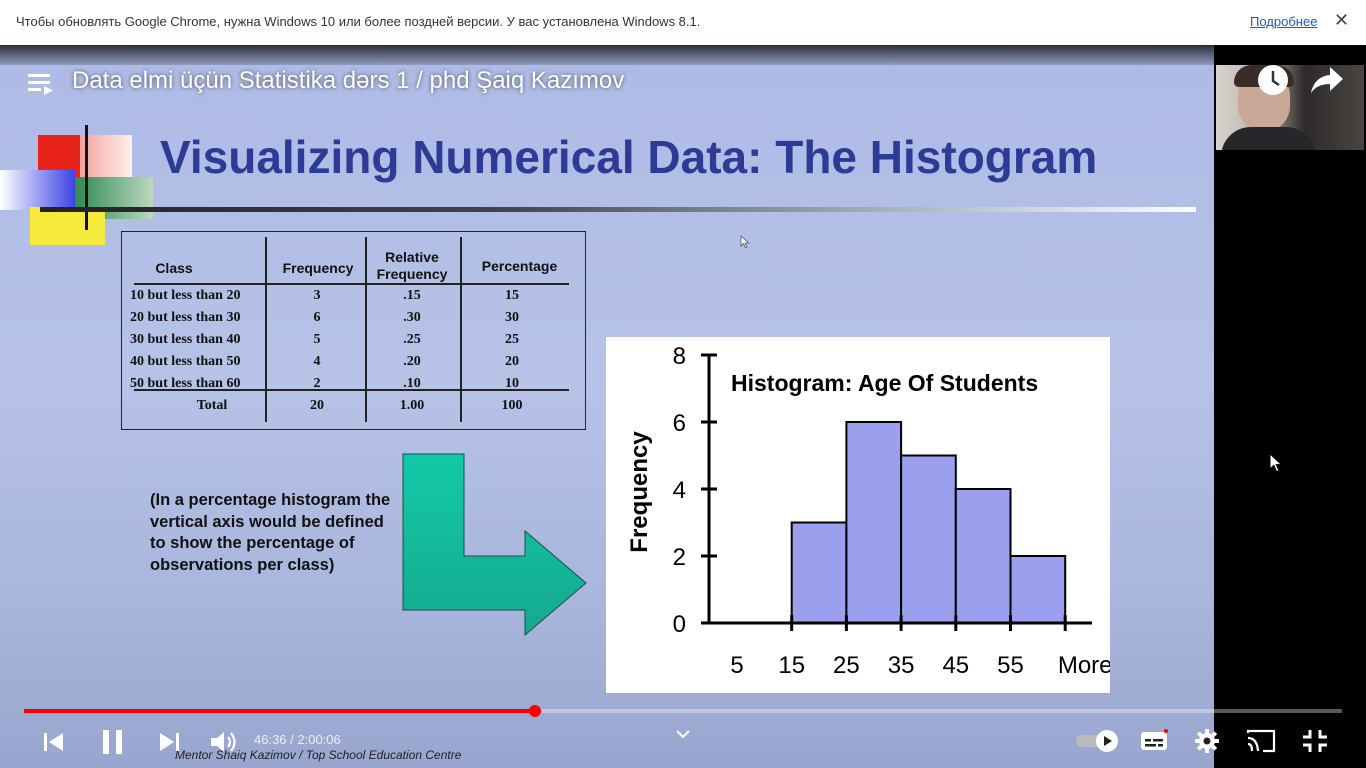  I want to click on table-header-relative-frequency: Relative Frequency, so click(412, 265).